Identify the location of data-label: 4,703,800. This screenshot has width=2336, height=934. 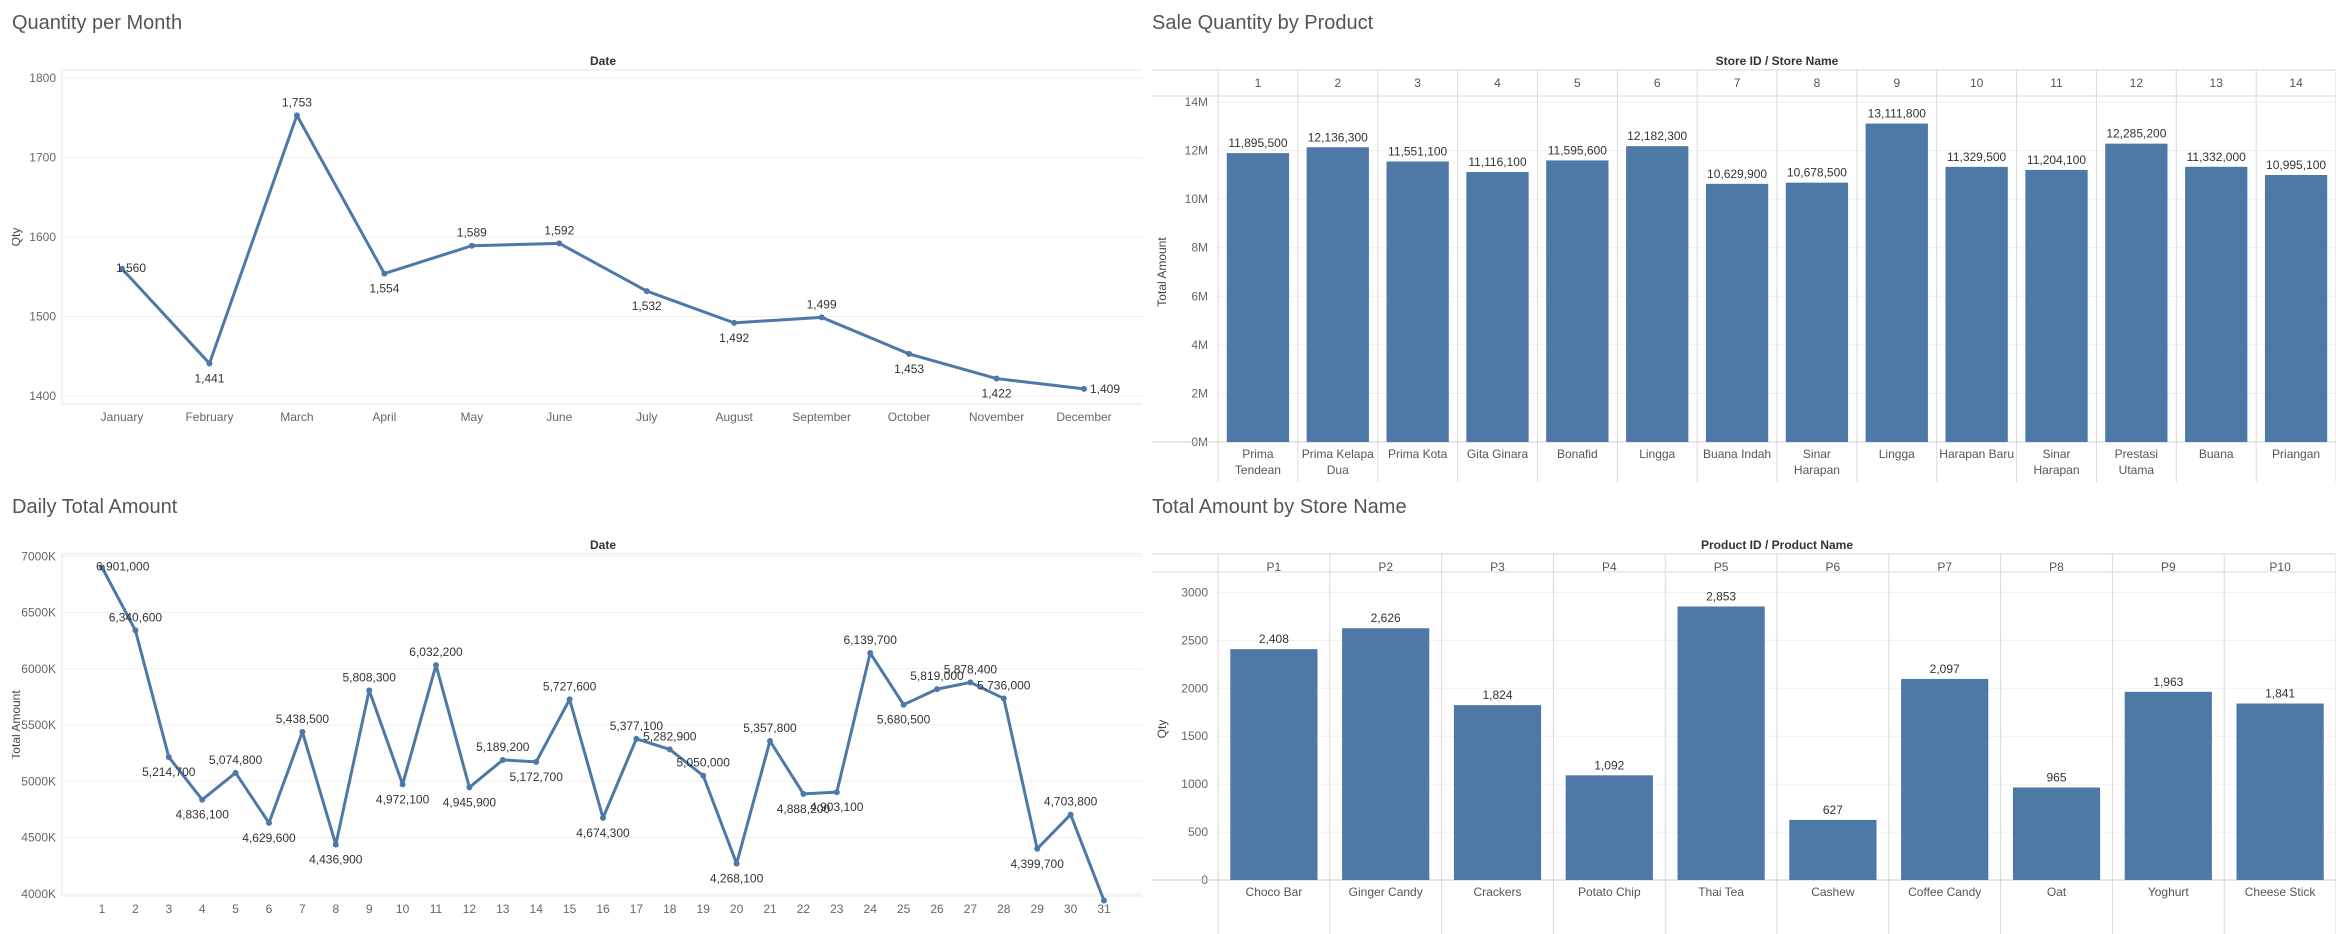
(1071, 802).